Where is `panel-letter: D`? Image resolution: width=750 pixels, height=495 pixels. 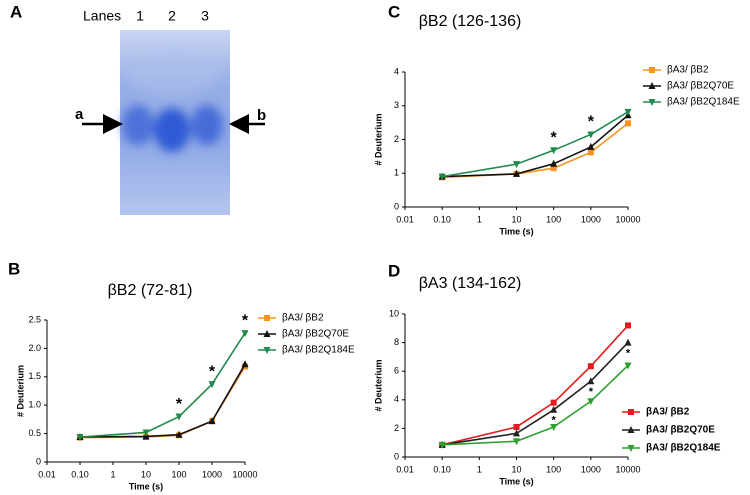
panel-letter: D is located at coordinates (394, 270).